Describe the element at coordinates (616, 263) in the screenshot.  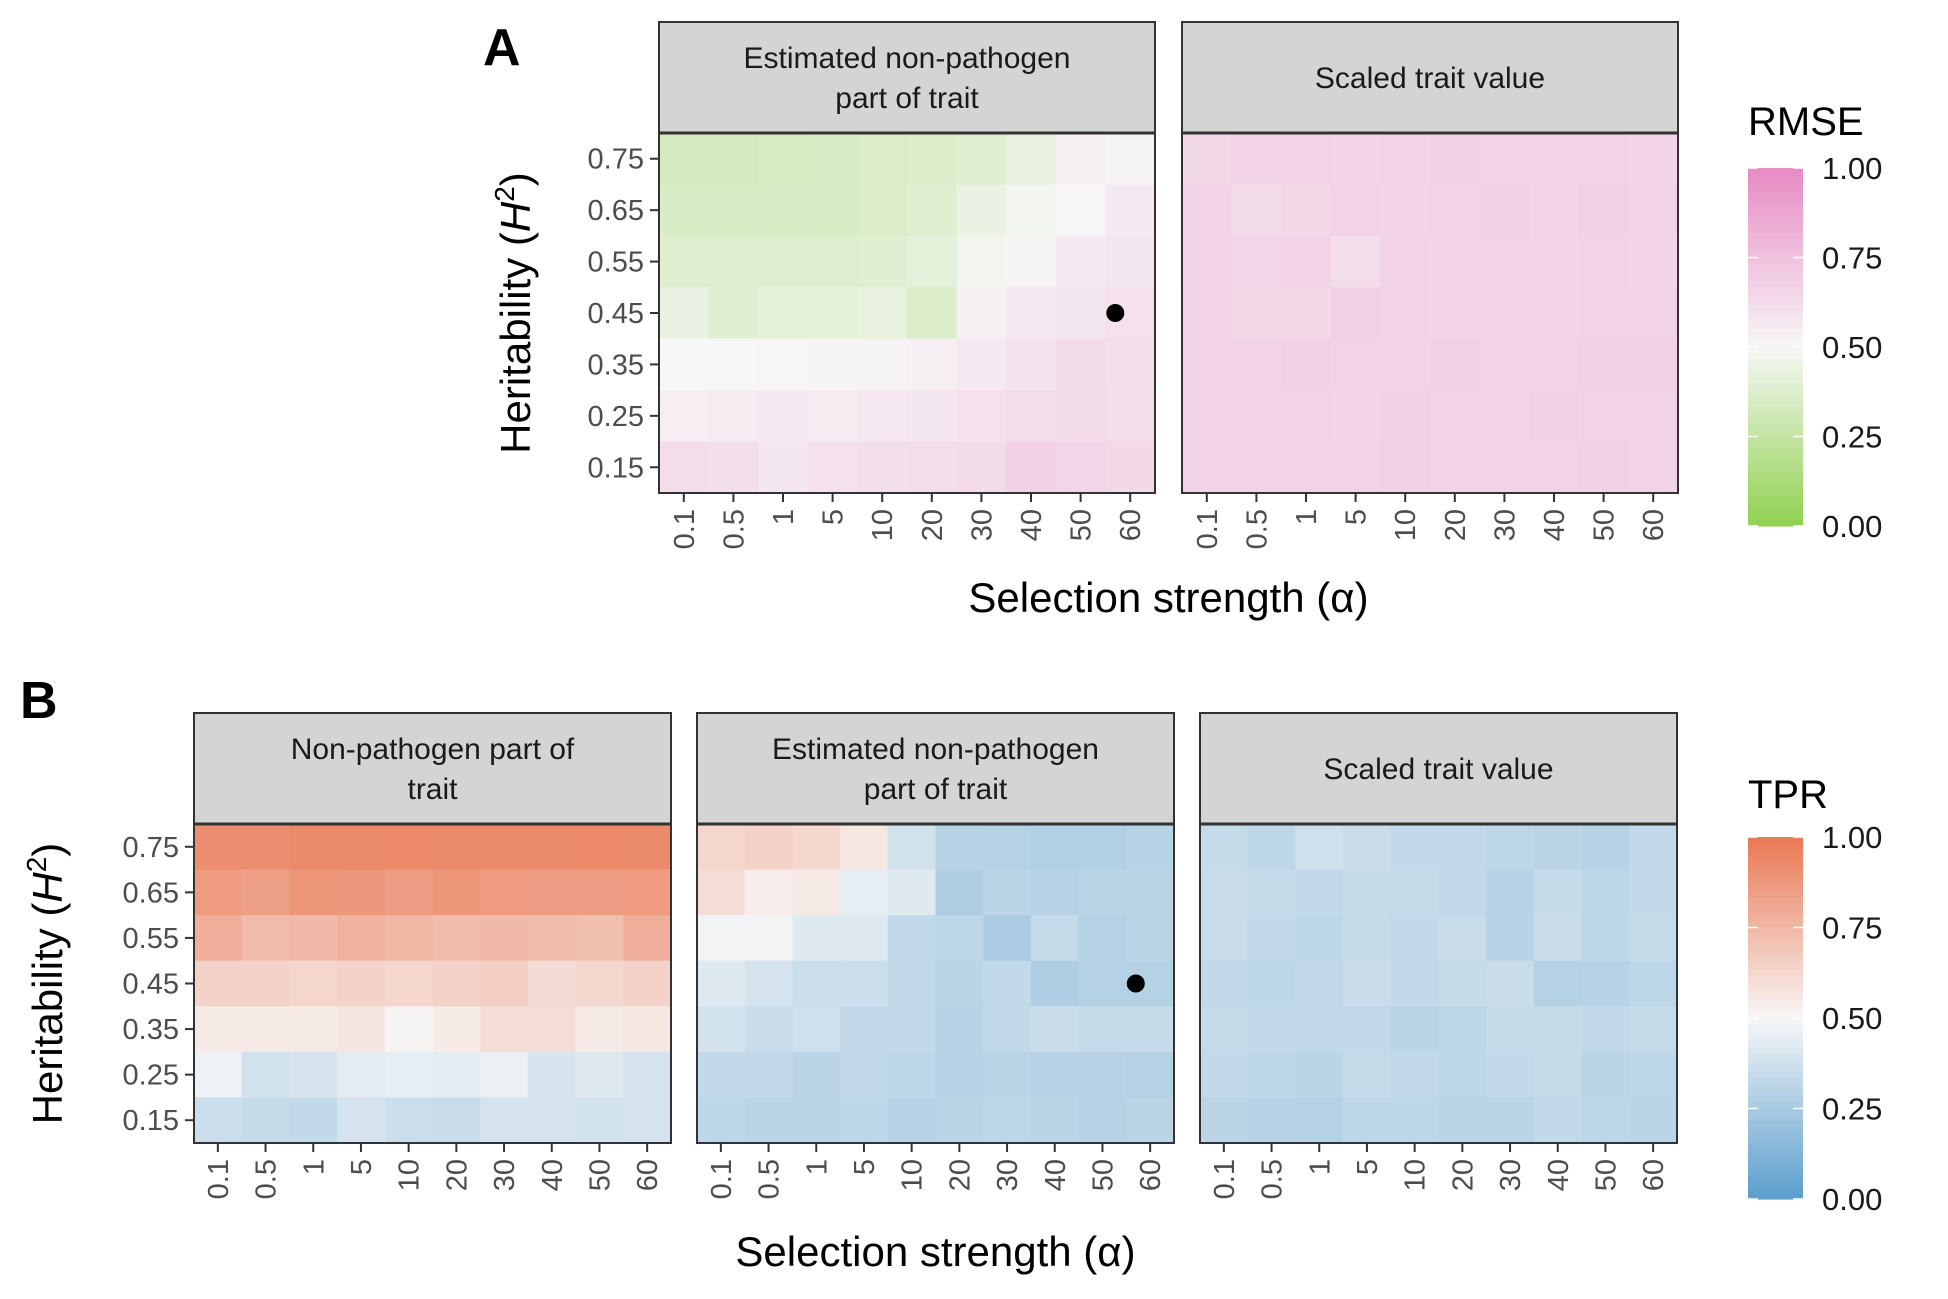
I see `y-tick-label: 0.55` at that location.